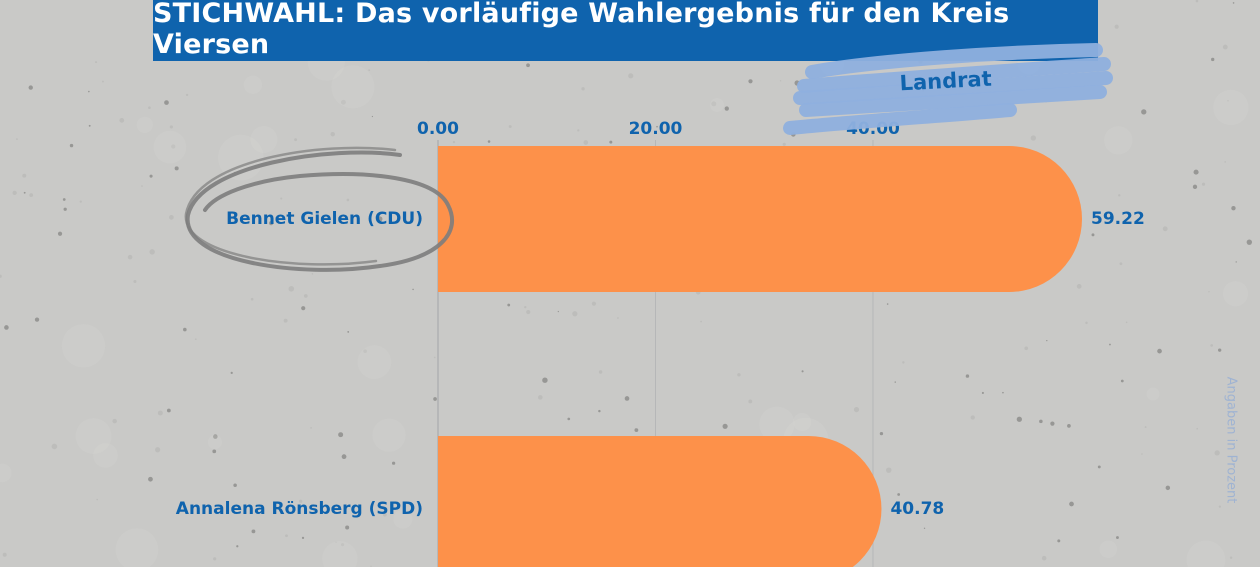 This screenshot has height=567, width=1260. I want to click on highlight-circle, so click(319, 211).